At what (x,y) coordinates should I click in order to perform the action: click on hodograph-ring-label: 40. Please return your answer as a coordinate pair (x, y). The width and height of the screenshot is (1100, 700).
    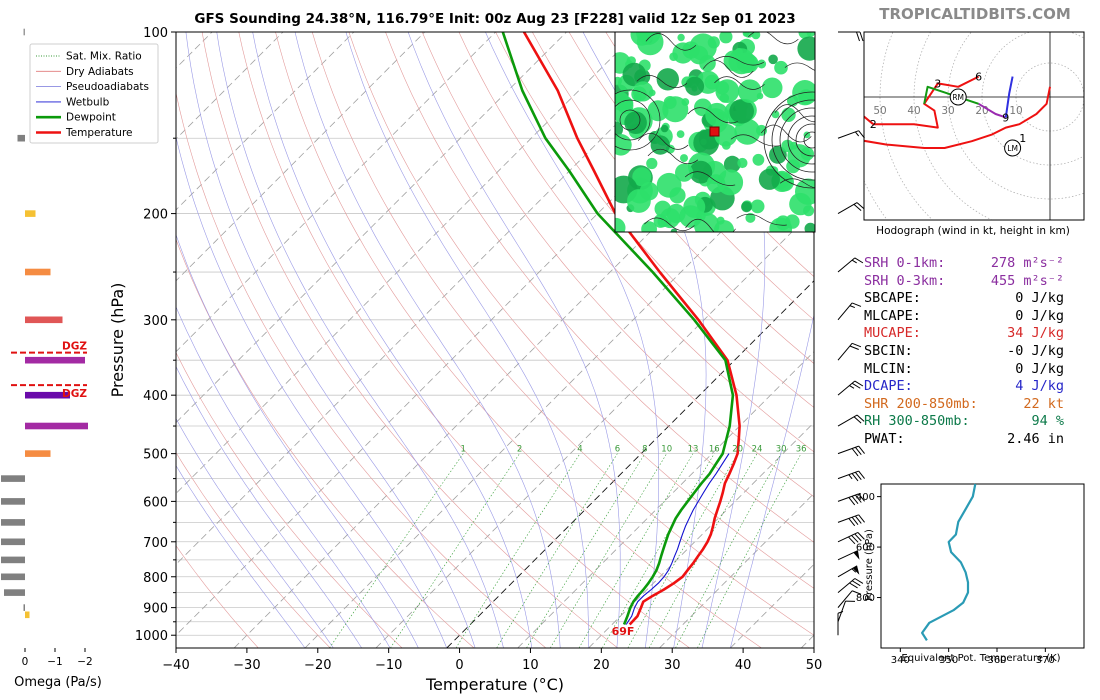
    Looking at the image, I should click on (913, 111).